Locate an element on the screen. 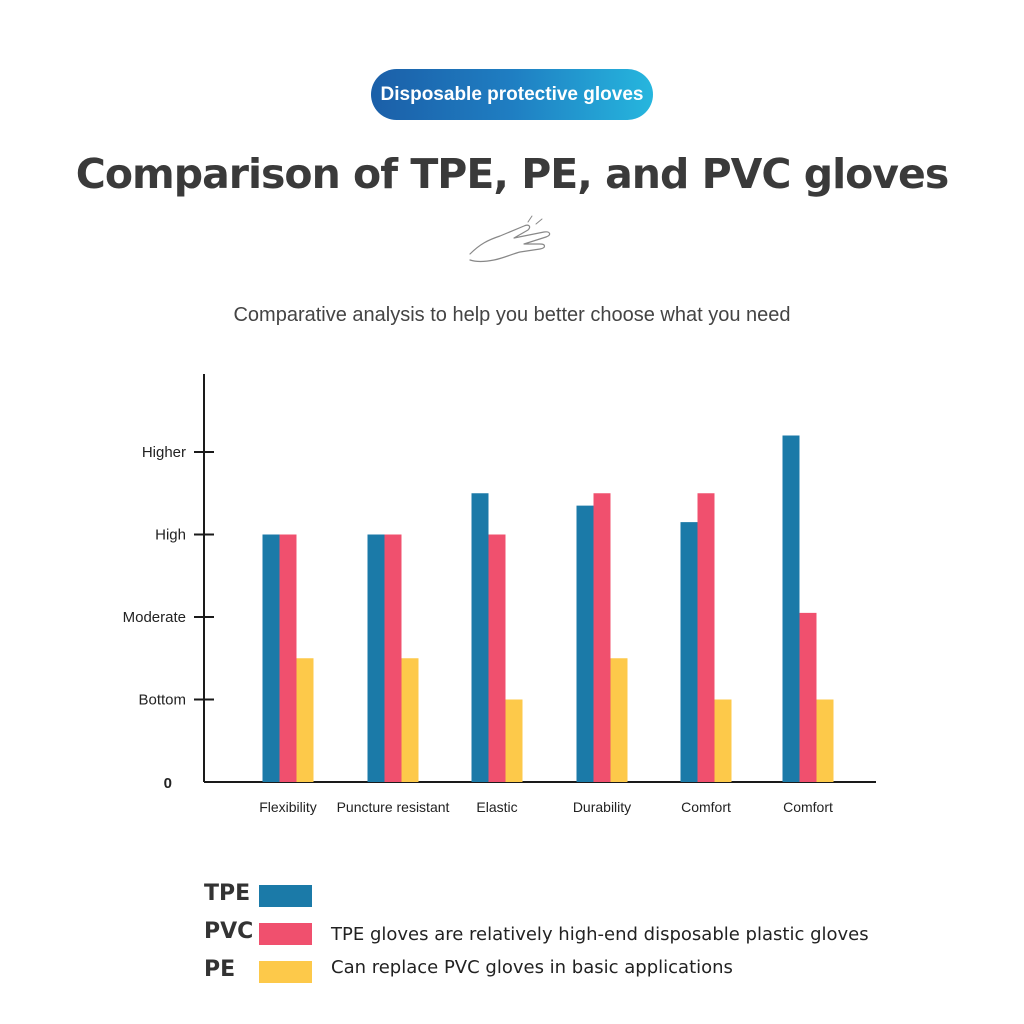  page-title: Comparison of TPE, PE, and PVC gloves is located at coordinates (512, 174).